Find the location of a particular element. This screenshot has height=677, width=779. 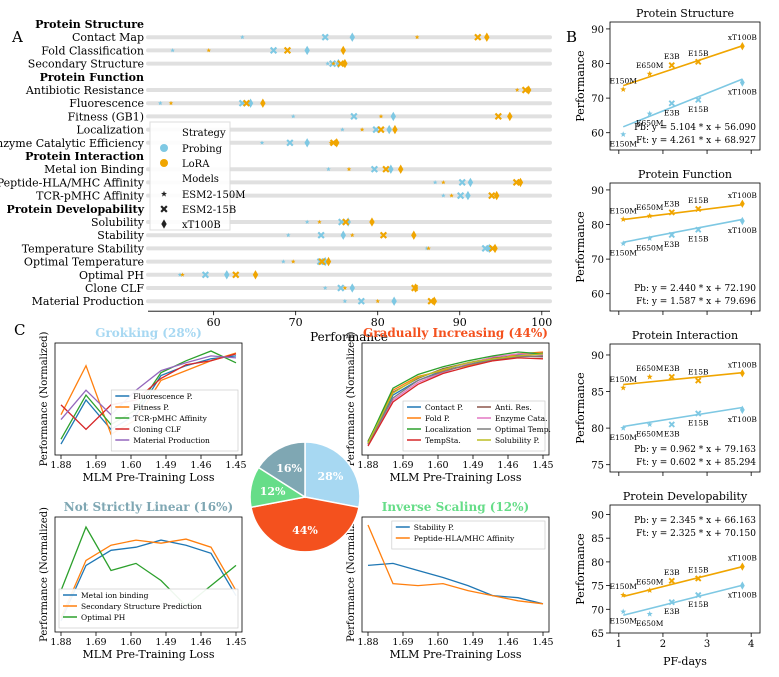

c-frame is located at coordinates (455, 399).